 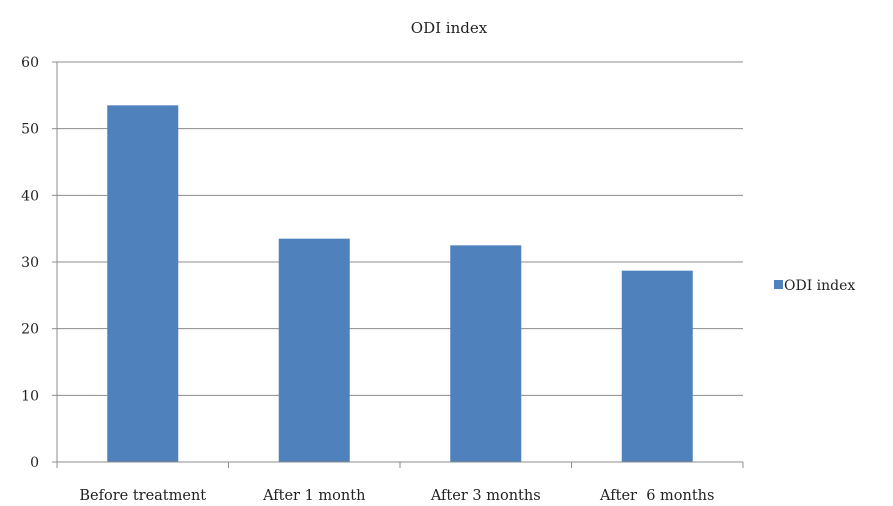 I want to click on y-axis-ticks: 0 10 20 30 40 50 60, so click(x=30, y=263).